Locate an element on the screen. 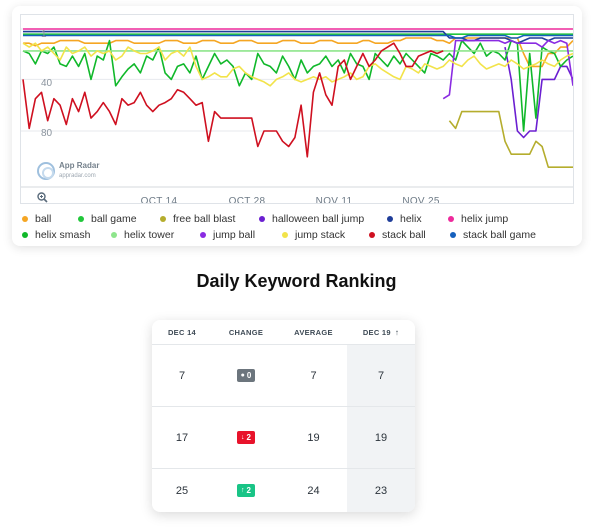 The image size is (593, 528). change-badge: ↑ 2 is located at coordinates (246, 490).